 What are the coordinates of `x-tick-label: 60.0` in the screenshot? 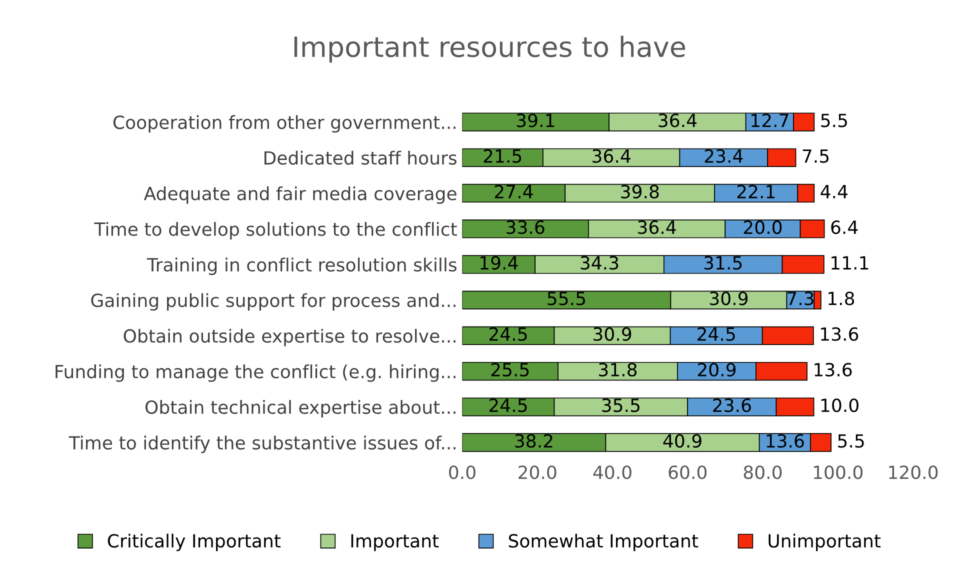 It's located at (687, 472).